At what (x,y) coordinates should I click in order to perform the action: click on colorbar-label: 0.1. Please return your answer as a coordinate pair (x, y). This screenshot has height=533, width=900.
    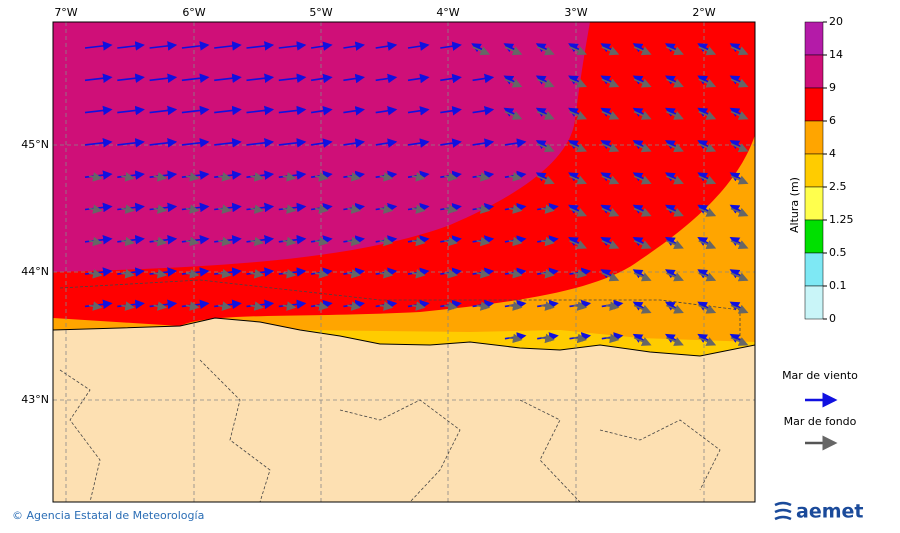
    Looking at the image, I should click on (838, 285).